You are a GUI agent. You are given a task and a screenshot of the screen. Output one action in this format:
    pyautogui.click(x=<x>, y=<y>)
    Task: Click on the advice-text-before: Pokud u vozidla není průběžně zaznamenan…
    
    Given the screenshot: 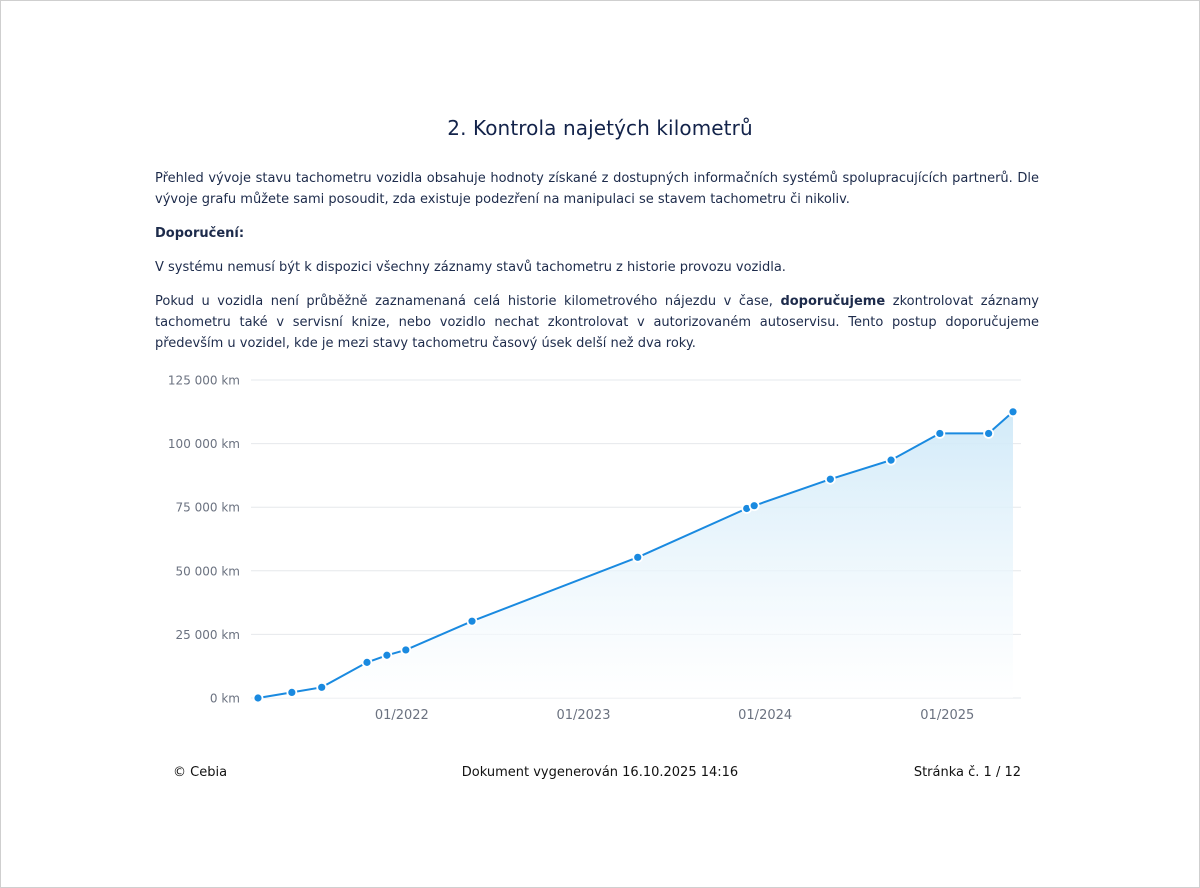 What is the action you would take?
    pyautogui.click(x=468, y=301)
    